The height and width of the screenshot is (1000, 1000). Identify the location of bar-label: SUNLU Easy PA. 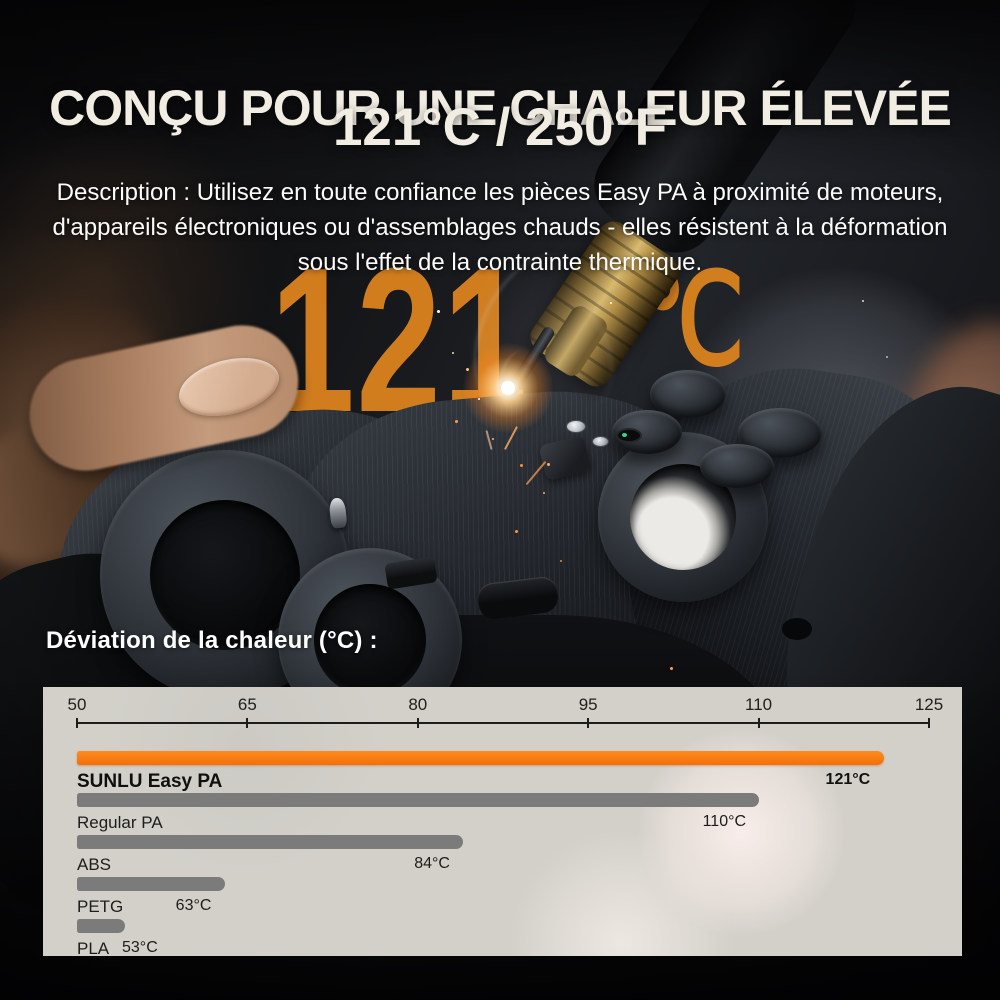
(150, 781).